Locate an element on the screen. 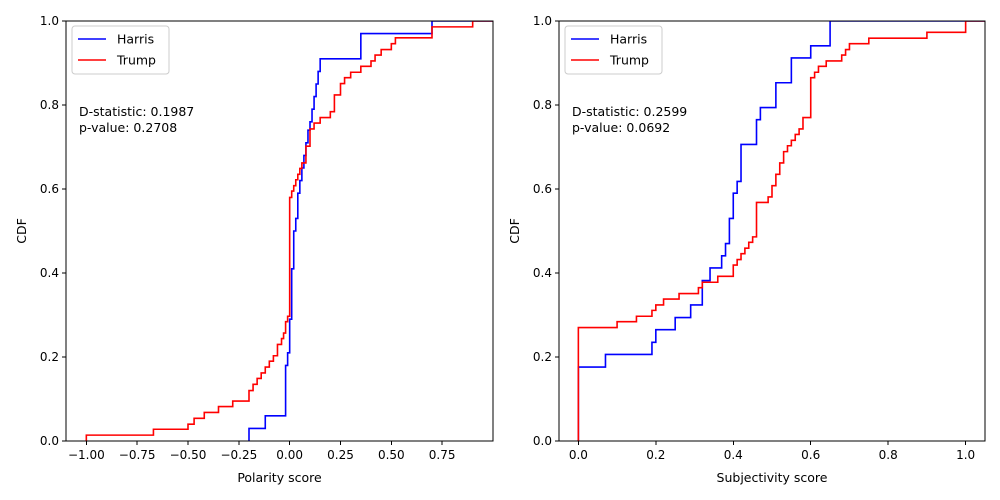 This screenshot has width=1000, height=500. p-value-label: p-value: 0.0692 is located at coordinates (621, 127).